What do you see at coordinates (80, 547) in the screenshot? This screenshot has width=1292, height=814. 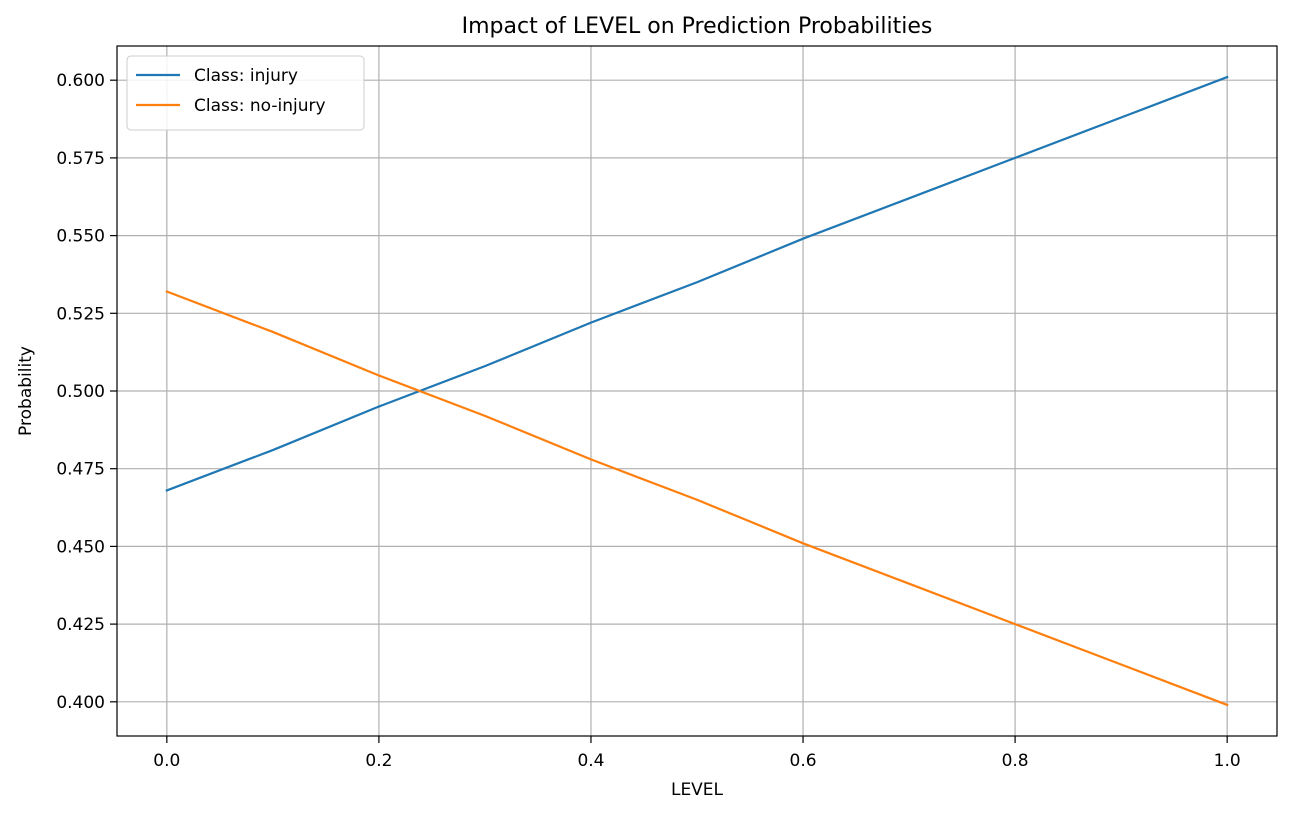 I see `y-tick-label: 0.450` at bounding box center [80, 547].